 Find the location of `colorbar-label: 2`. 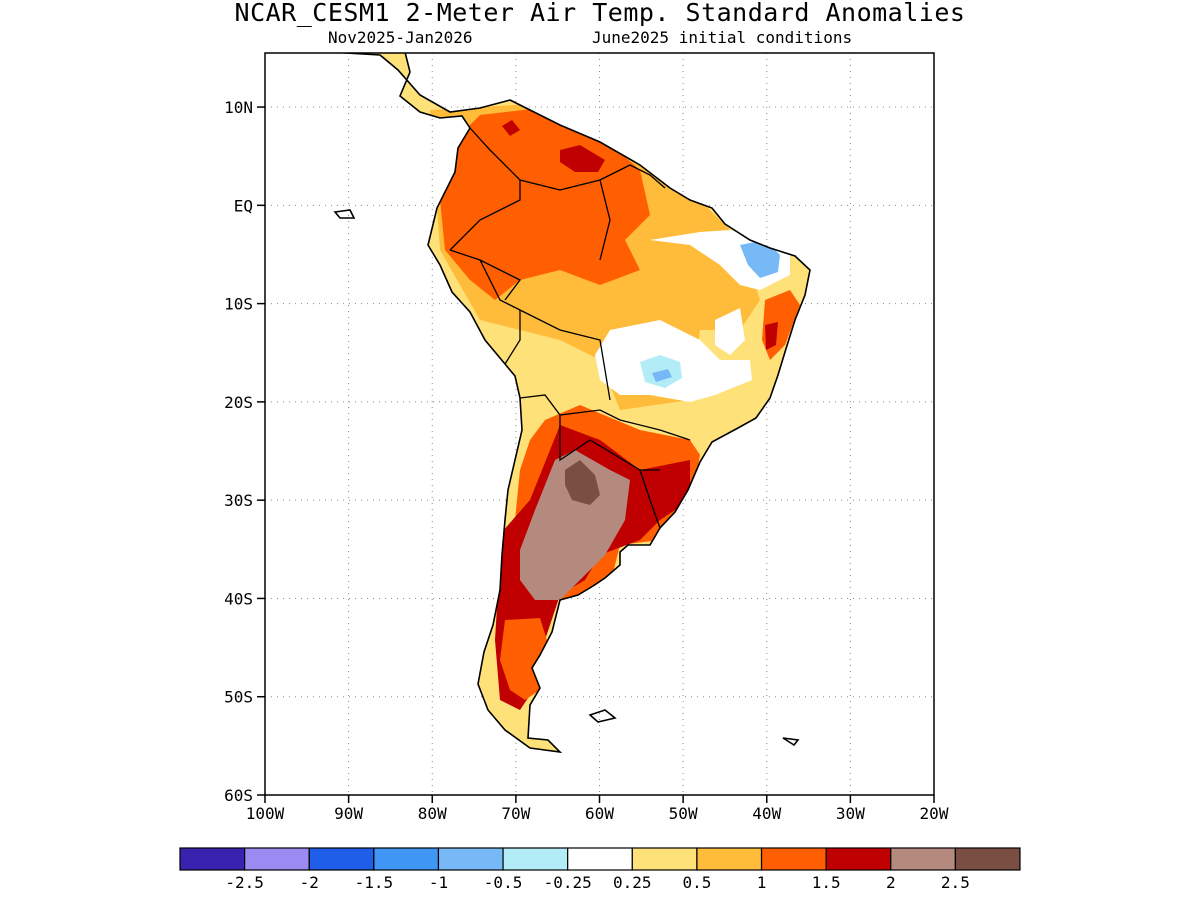

colorbar-label: 2 is located at coordinates (891, 882).